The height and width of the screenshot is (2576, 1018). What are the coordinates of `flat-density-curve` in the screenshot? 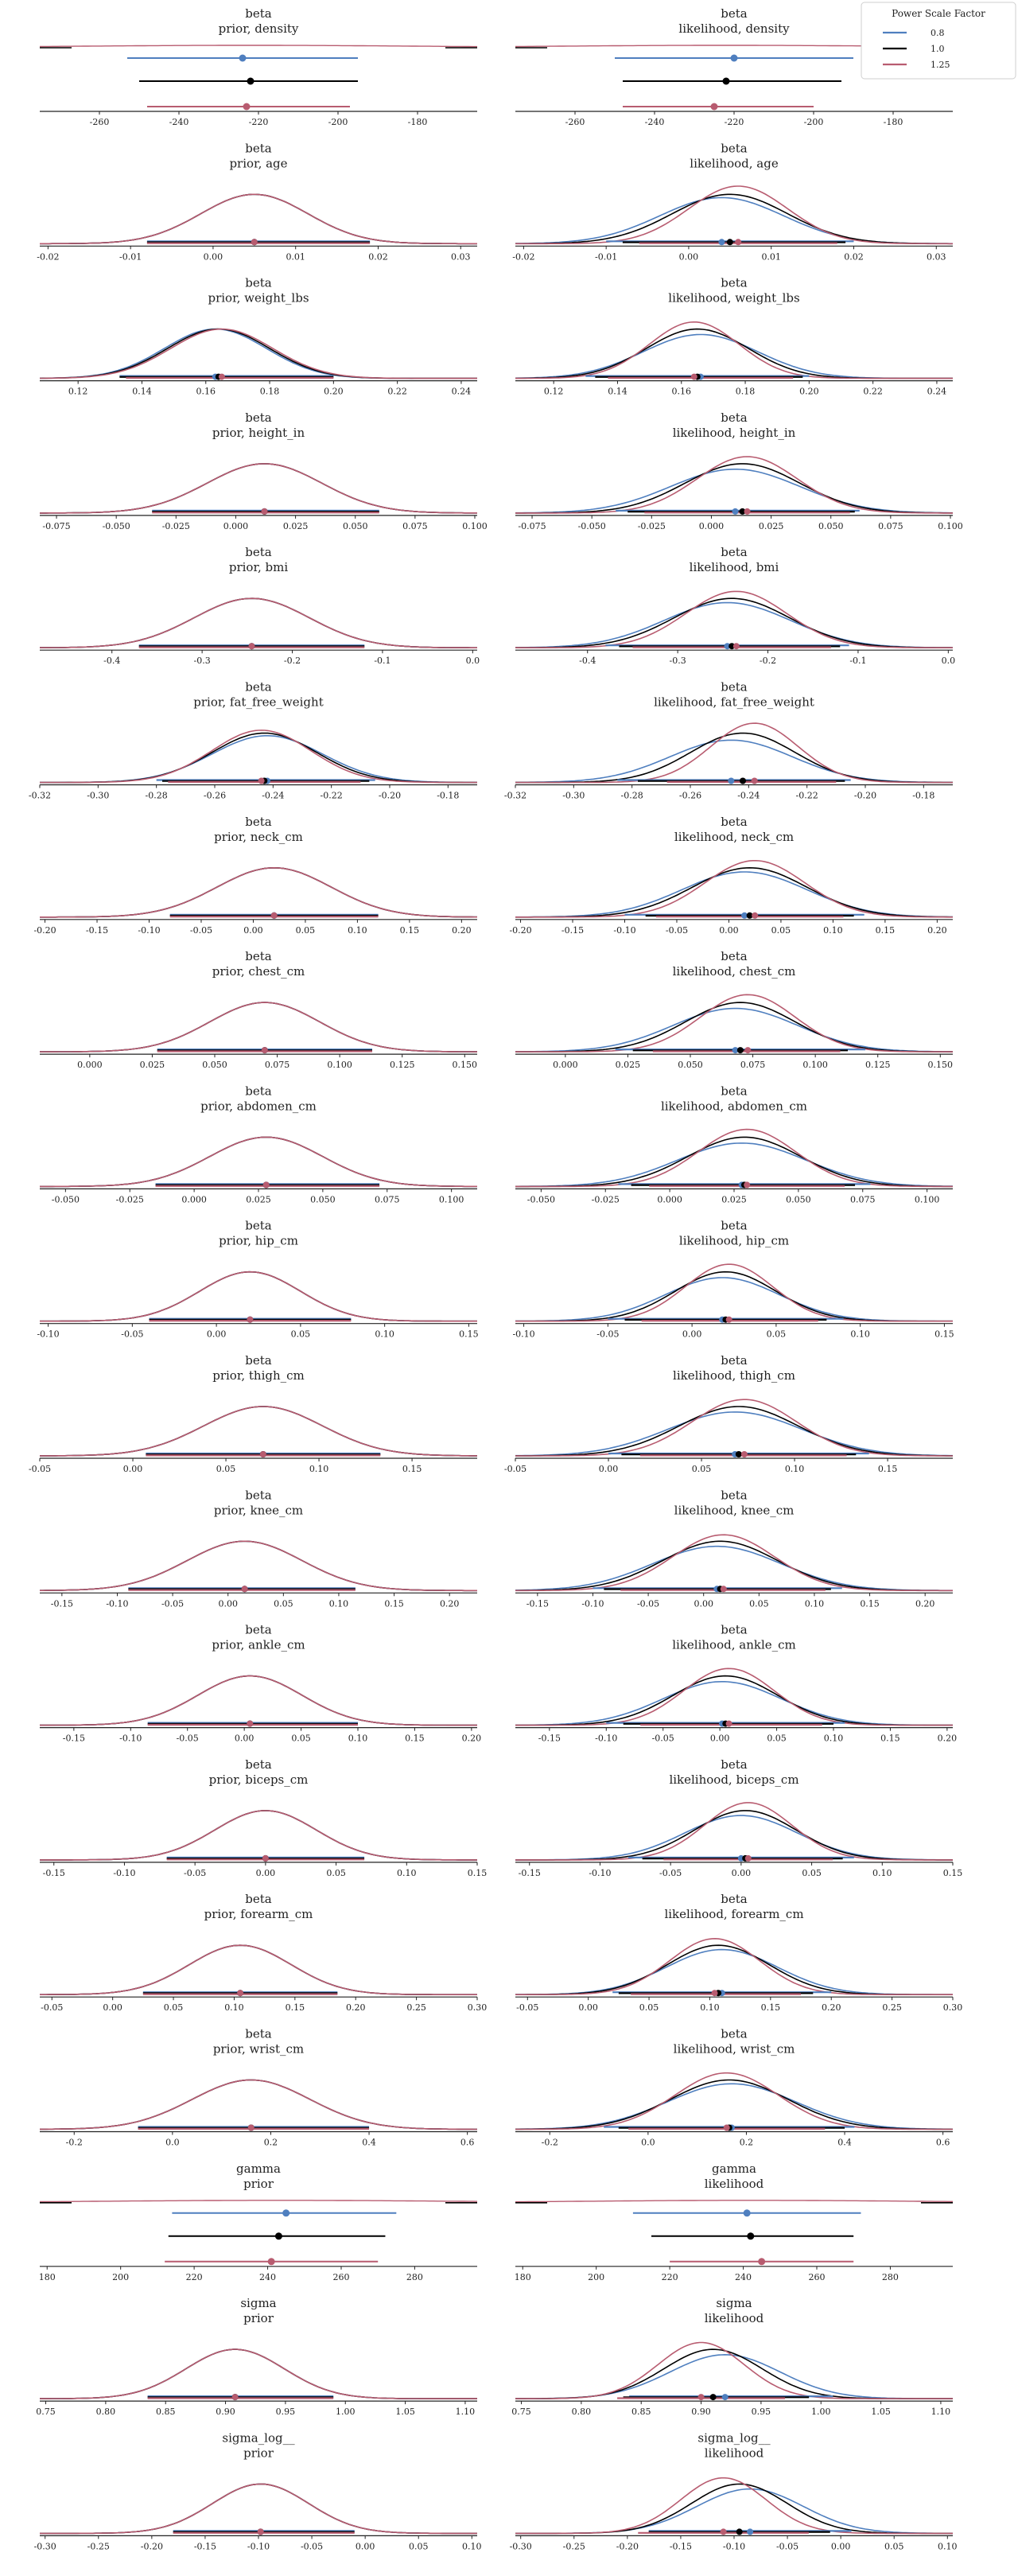 It's located at (258, 47).